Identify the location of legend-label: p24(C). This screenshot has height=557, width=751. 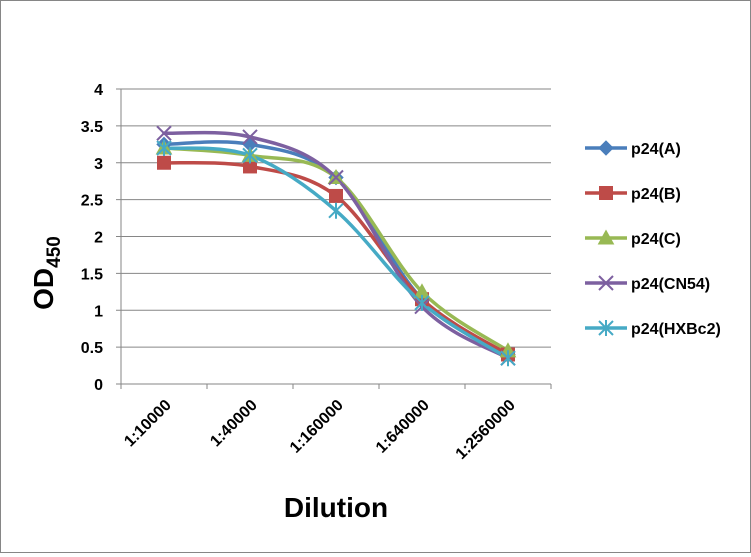
(656, 239).